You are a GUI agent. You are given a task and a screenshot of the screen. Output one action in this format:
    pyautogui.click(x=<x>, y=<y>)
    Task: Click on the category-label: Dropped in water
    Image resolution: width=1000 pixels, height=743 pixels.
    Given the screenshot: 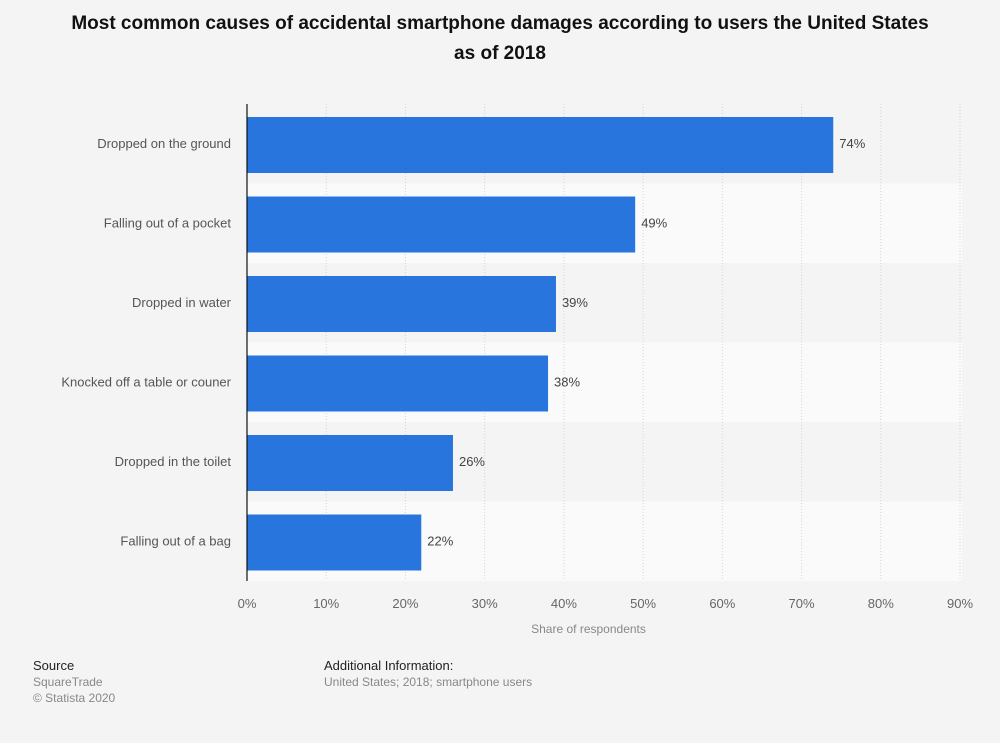 What is the action you would take?
    pyautogui.click(x=182, y=302)
    